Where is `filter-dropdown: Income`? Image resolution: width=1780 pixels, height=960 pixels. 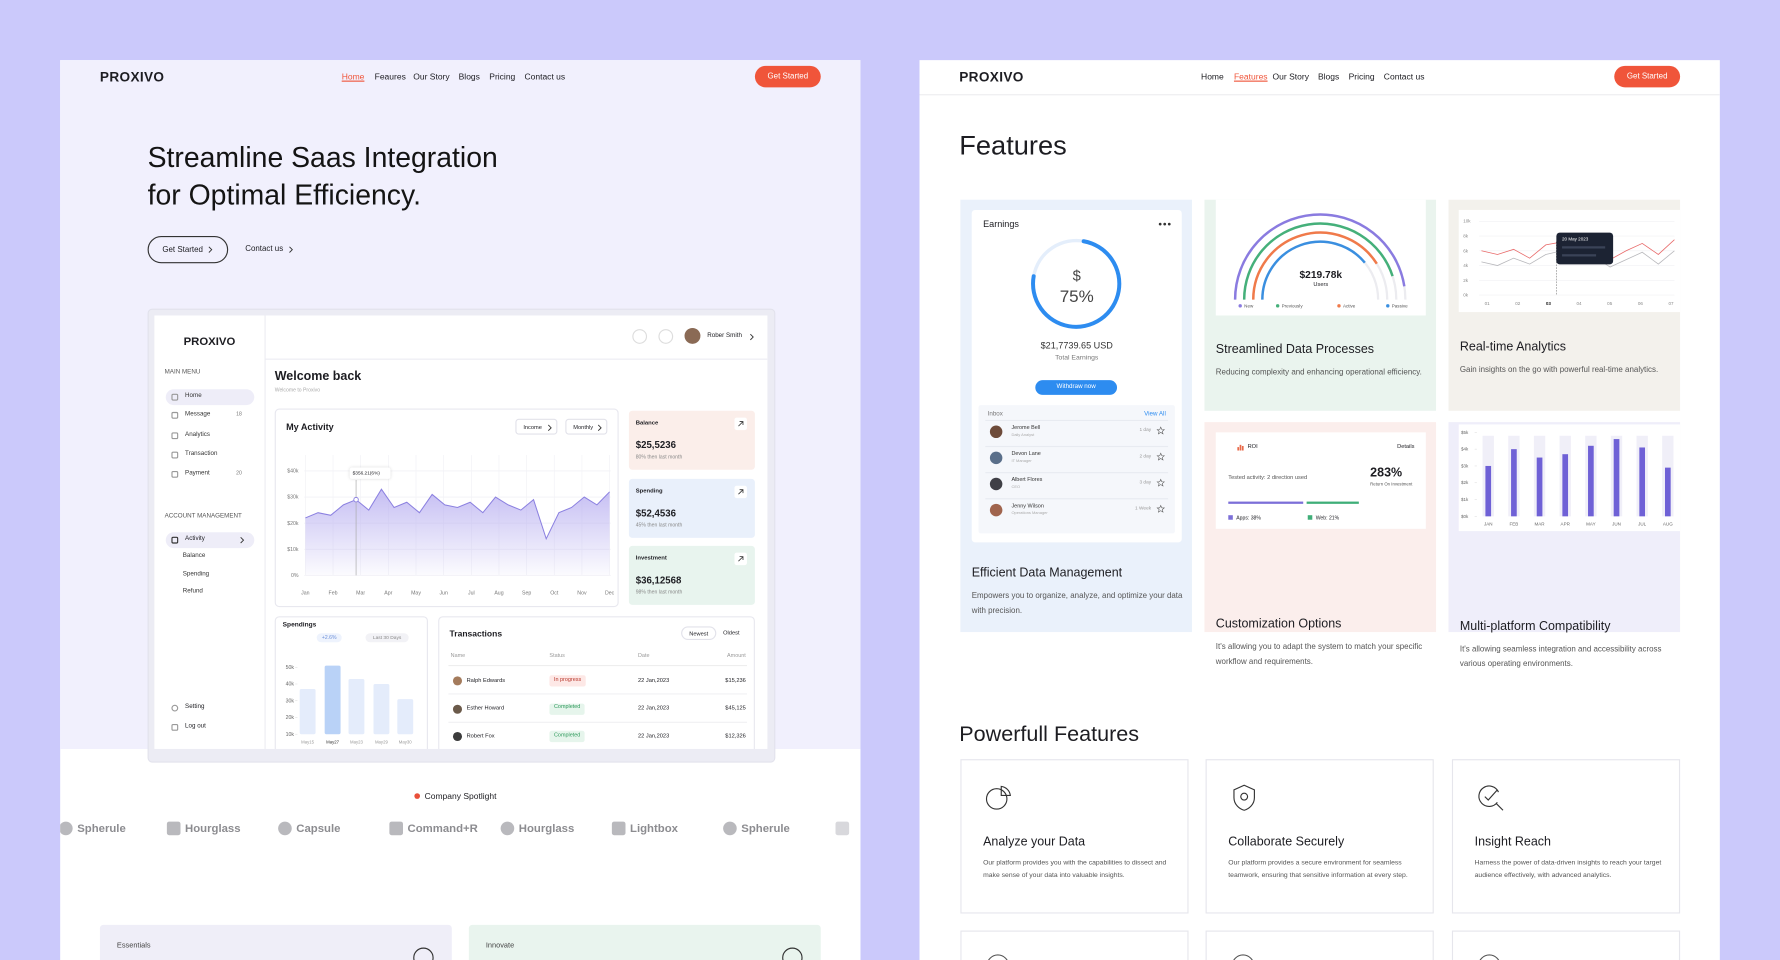 filter-dropdown: Income is located at coordinates (536, 426).